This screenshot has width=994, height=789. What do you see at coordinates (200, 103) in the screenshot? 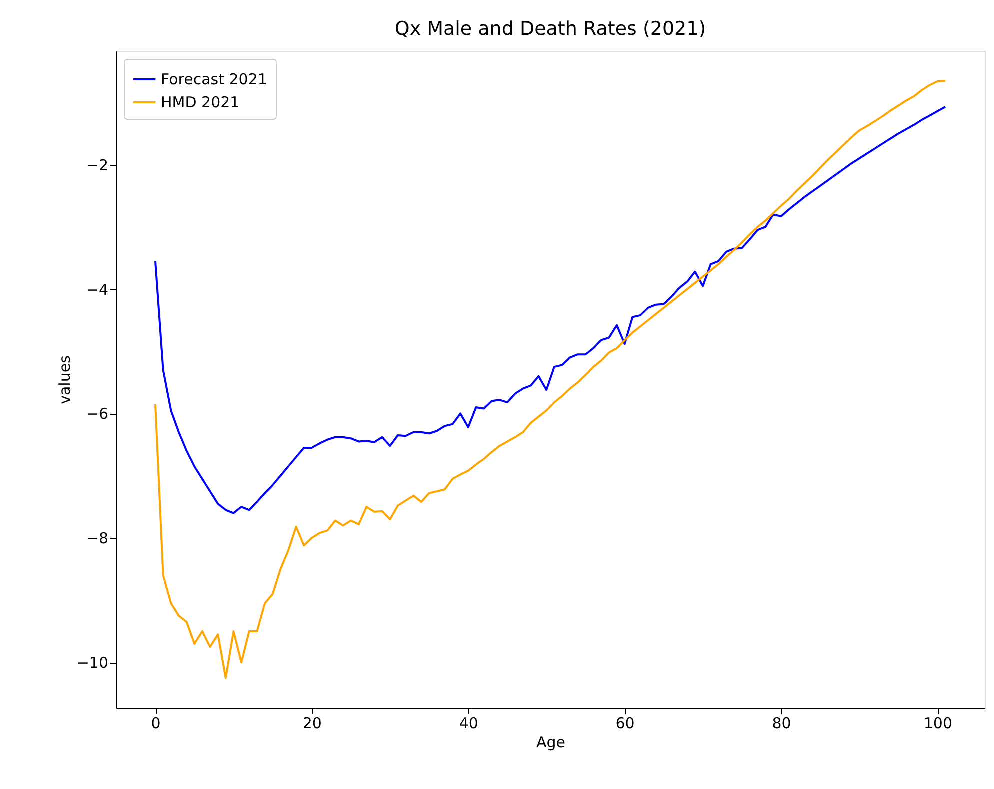
I see `legend-label: HMD 2021` at bounding box center [200, 103].